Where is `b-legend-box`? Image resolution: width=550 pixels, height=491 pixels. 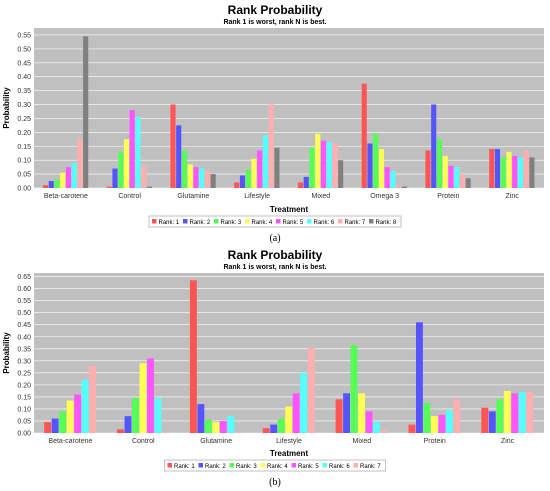
b-legend-box is located at coordinates (275, 465).